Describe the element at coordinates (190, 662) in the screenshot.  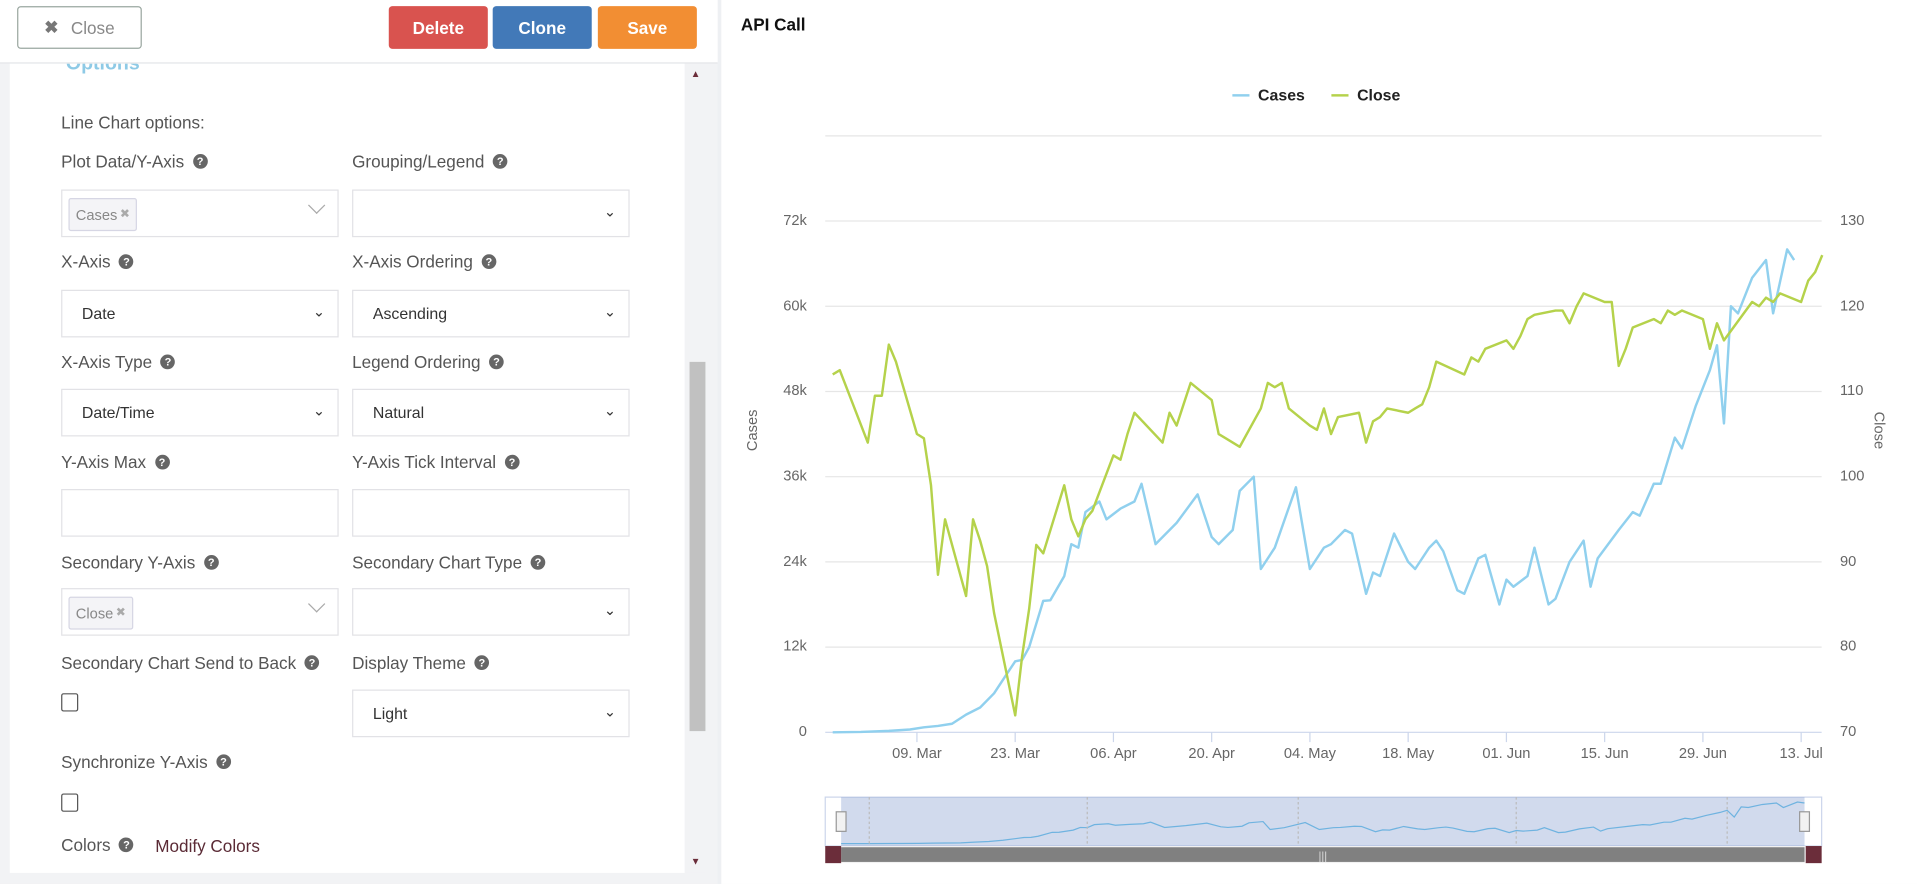
I see `send-to-back-label: Secondary Chart Send to Back?` at that location.